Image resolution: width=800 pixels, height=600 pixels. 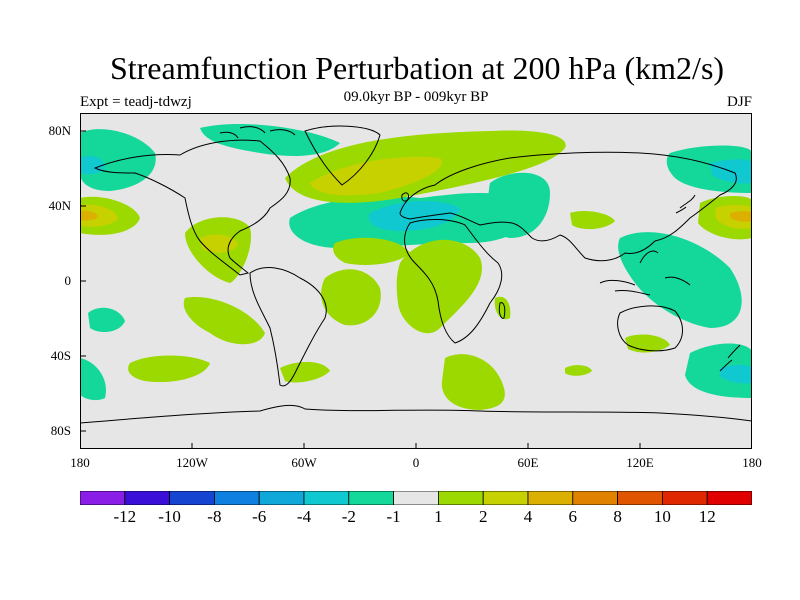 What do you see at coordinates (707, 516) in the screenshot?
I see `colorbar-label: 12` at bounding box center [707, 516].